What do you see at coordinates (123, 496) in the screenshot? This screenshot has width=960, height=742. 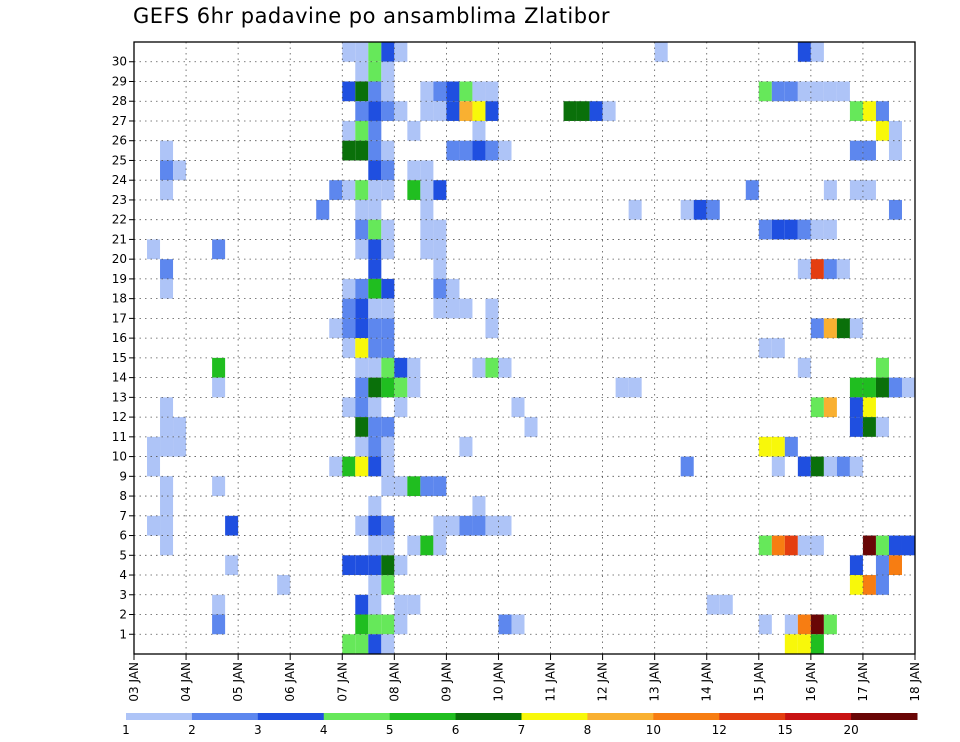 I see `y-tick-label: 8` at bounding box center [123, 496].